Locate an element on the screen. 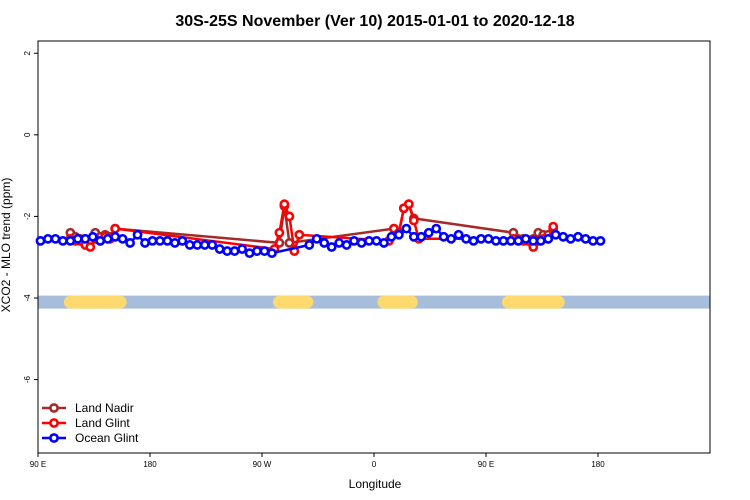 Image resolution: width=750 pixels, height=500 pixels. y-tick-label: 0 is located at coordinates (27, 134).